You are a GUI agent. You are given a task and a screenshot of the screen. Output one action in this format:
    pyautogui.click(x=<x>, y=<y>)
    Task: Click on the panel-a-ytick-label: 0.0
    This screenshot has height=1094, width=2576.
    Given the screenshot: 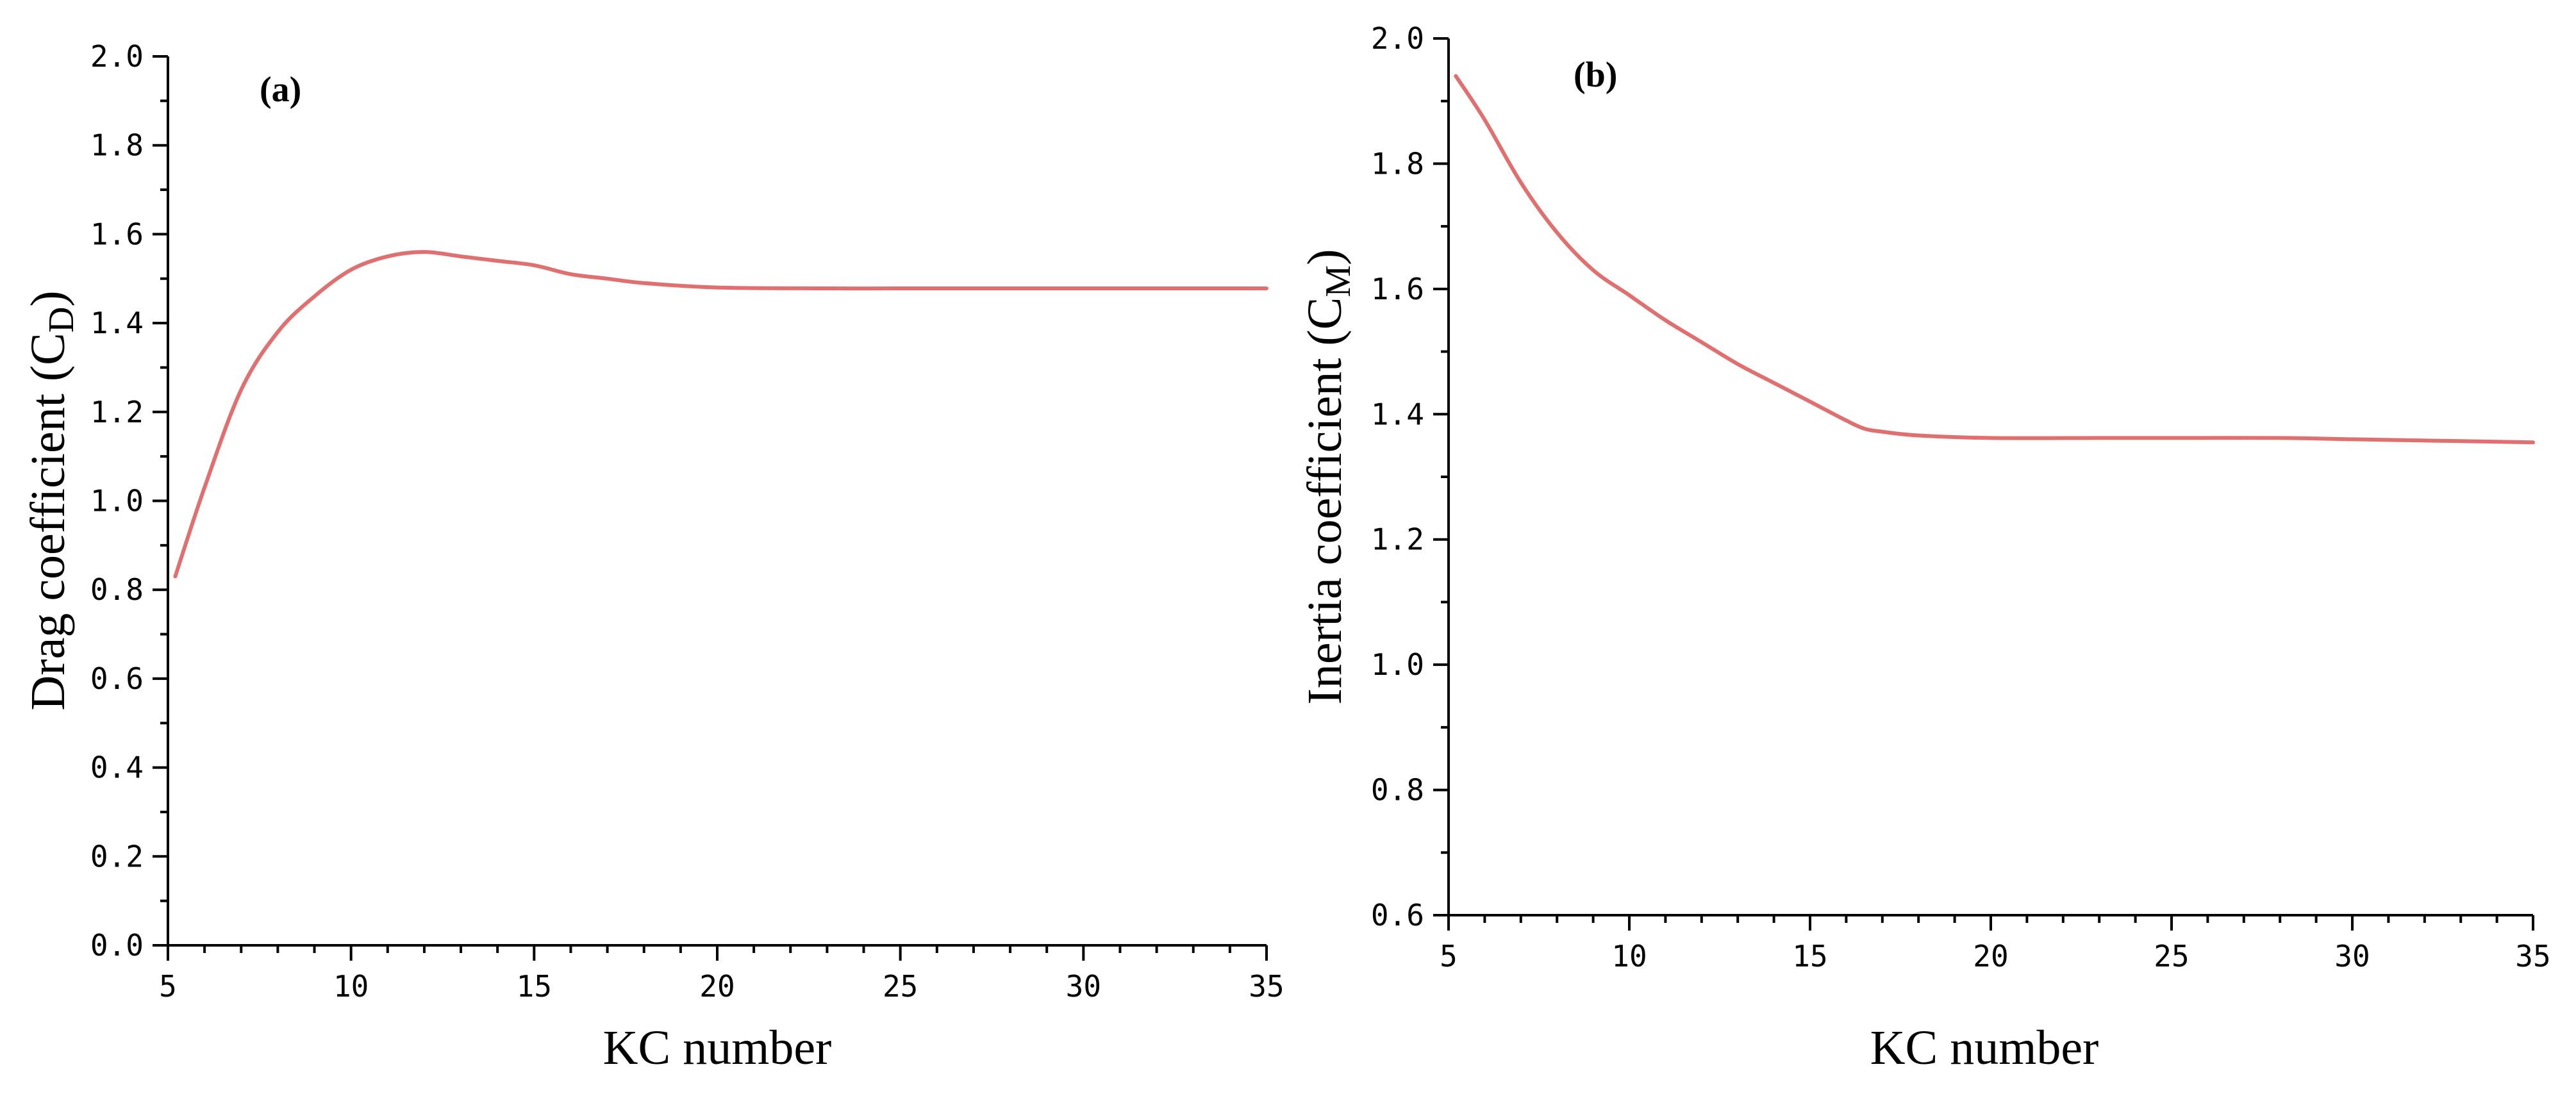 What is the action you would take?
    pyautogui.click(x=117, y=945)
    